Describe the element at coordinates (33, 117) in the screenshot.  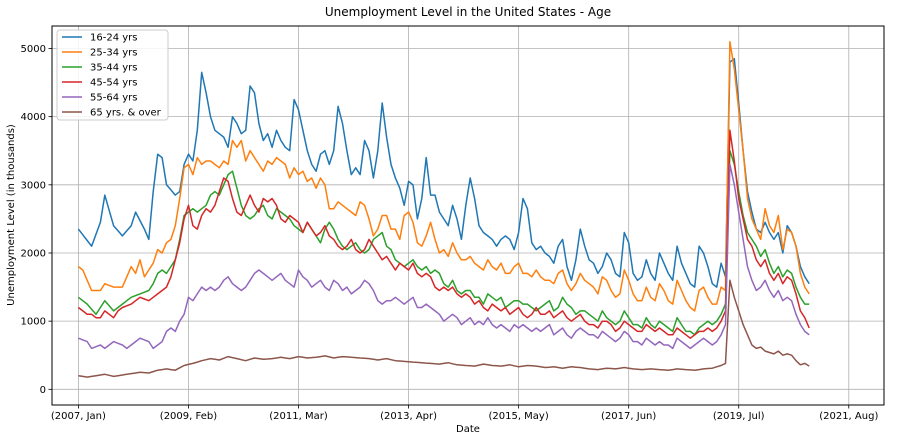
I see `y-tick-label: 4000` at that location.